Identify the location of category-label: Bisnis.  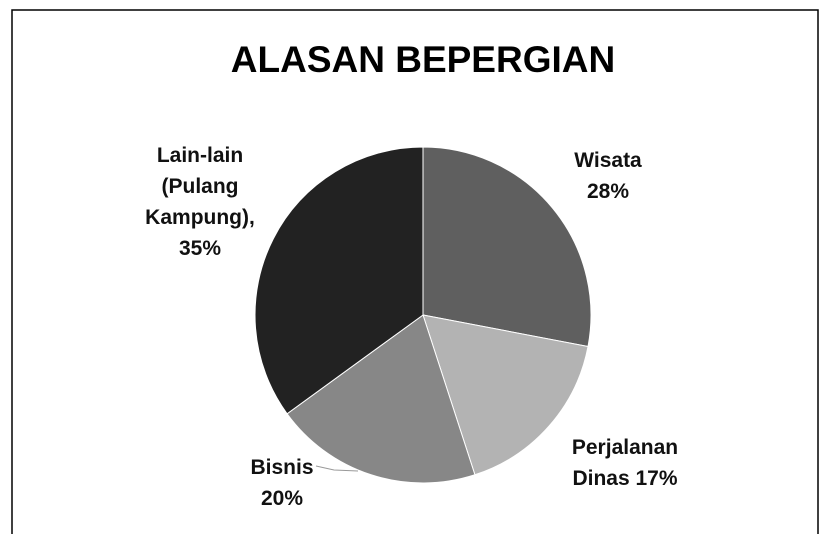
(282, 467).